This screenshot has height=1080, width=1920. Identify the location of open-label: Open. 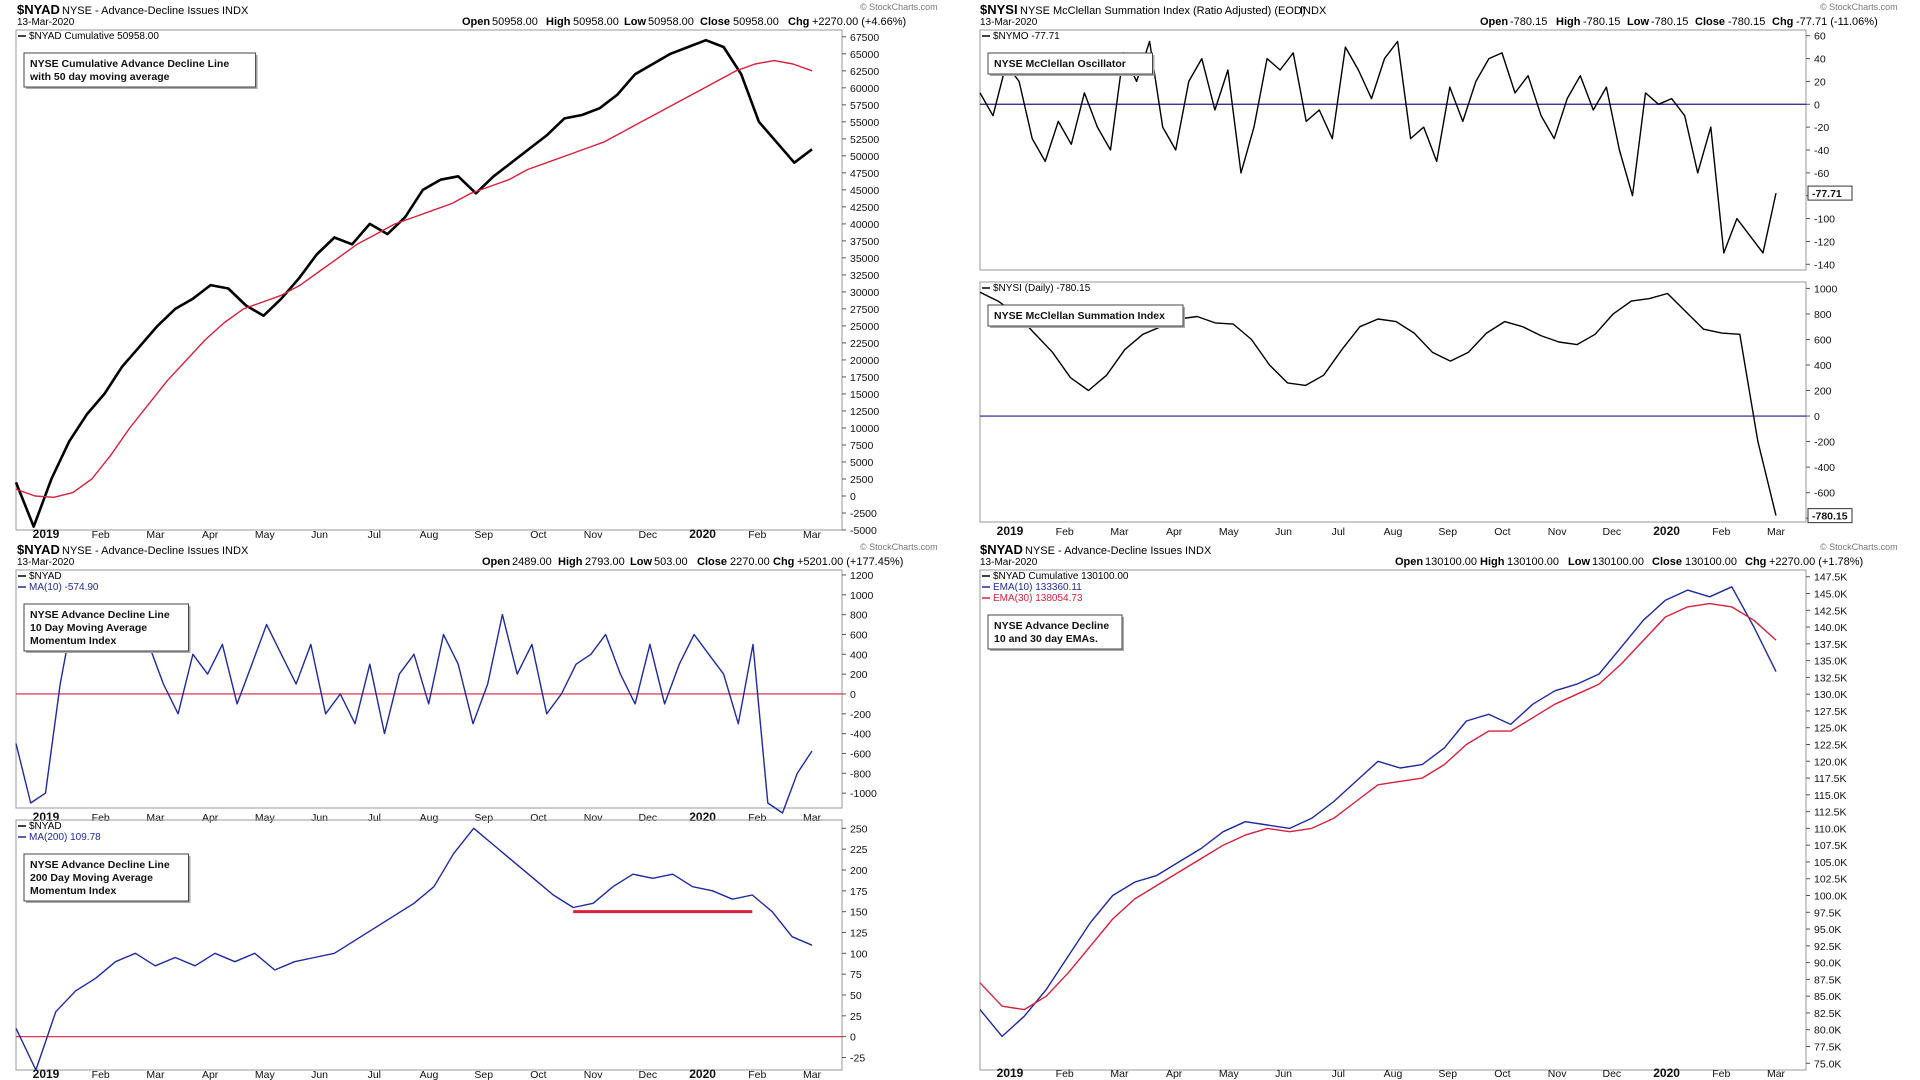
(1409, 562).